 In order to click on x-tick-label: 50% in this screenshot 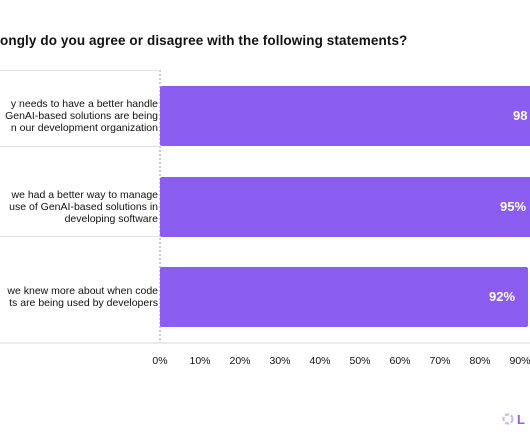, I will do `click(360, 361)`.